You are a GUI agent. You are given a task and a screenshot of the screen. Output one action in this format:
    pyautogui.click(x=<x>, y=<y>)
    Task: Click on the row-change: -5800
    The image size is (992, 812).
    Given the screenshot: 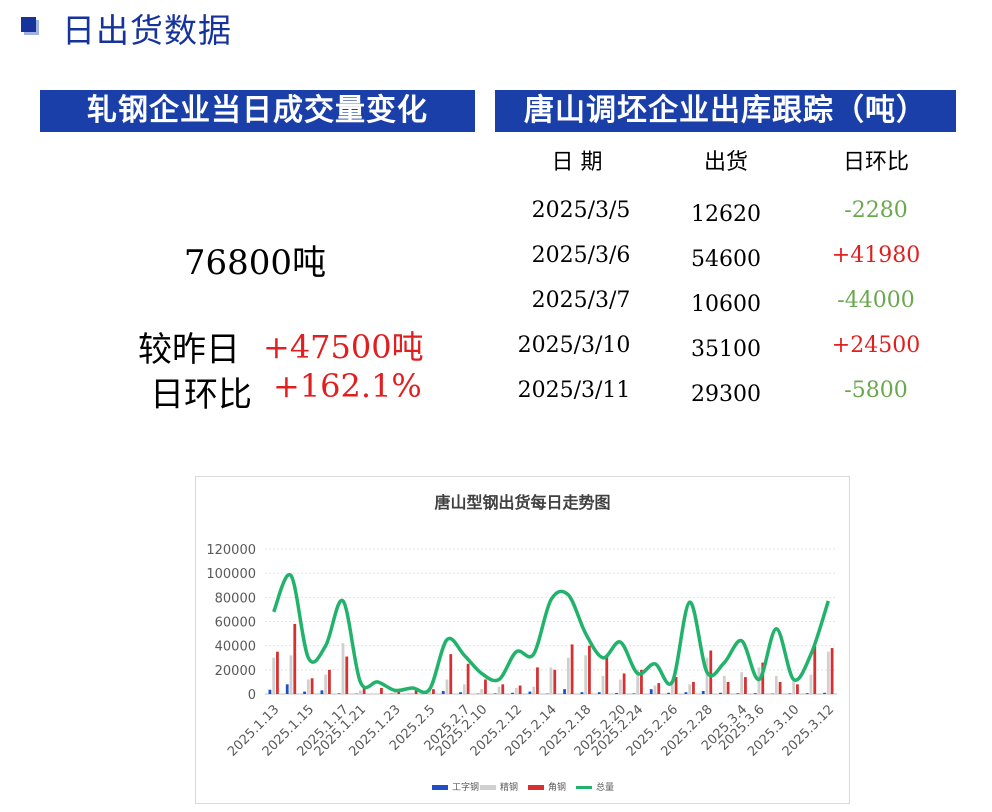 What is the action you would take?
    pyautogui.click(x=876, y=390)
    